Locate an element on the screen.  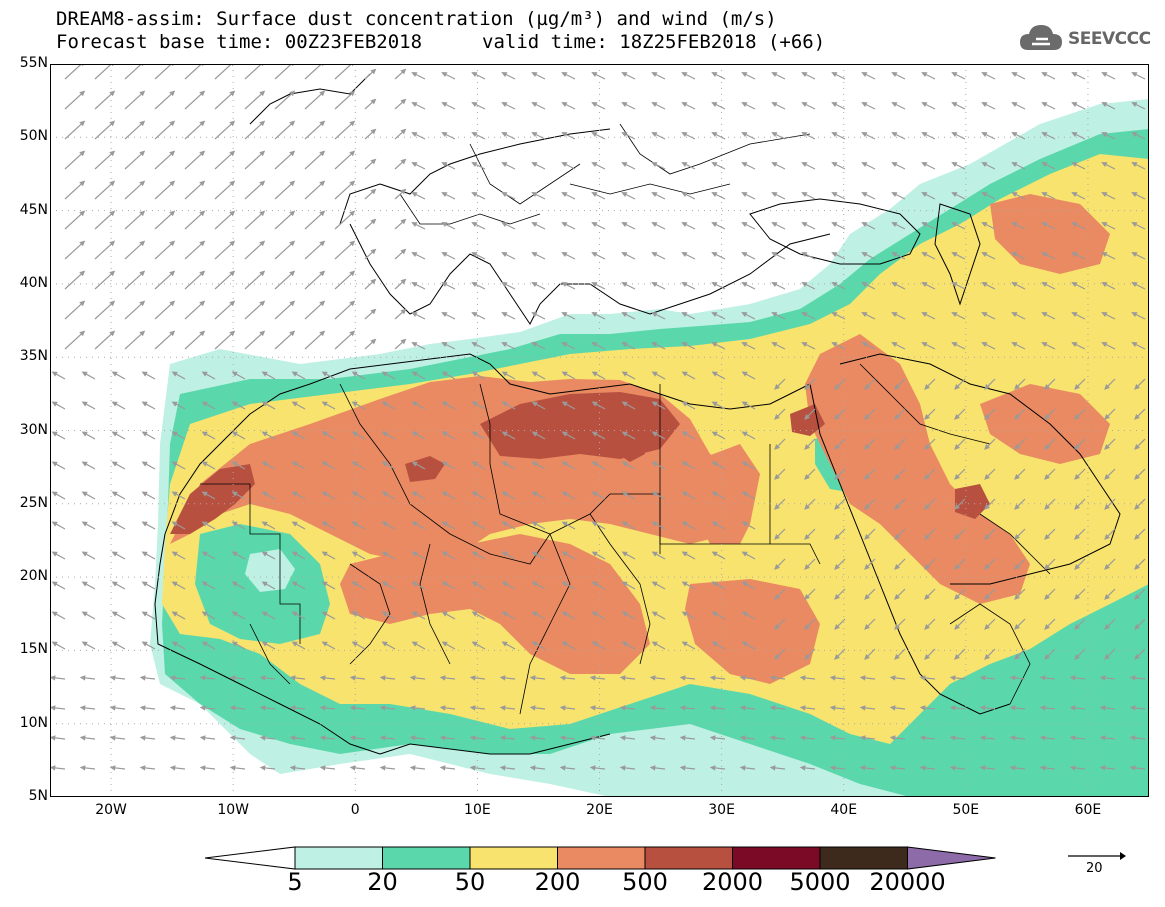
longitude-tick-label: 50E is located at coordinates (966, 810).